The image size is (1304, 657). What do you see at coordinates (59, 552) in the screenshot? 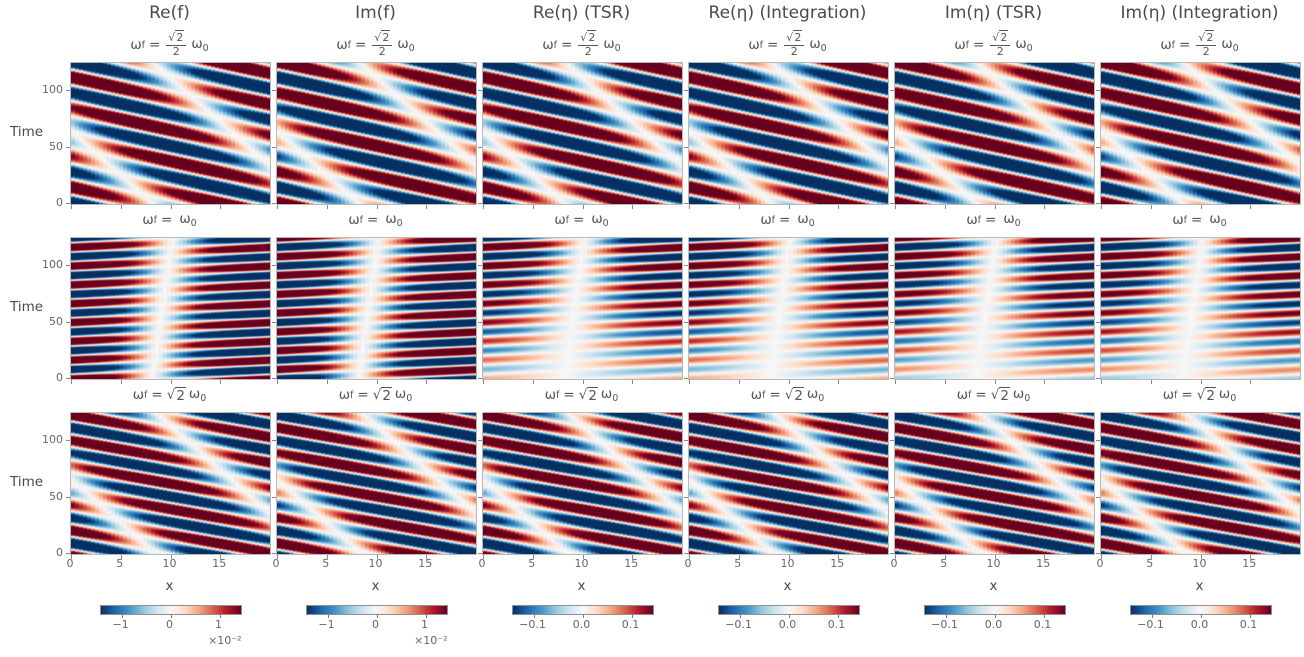
I see `y-tick-label-row3-0: 0` at bounding box center [59, 552].